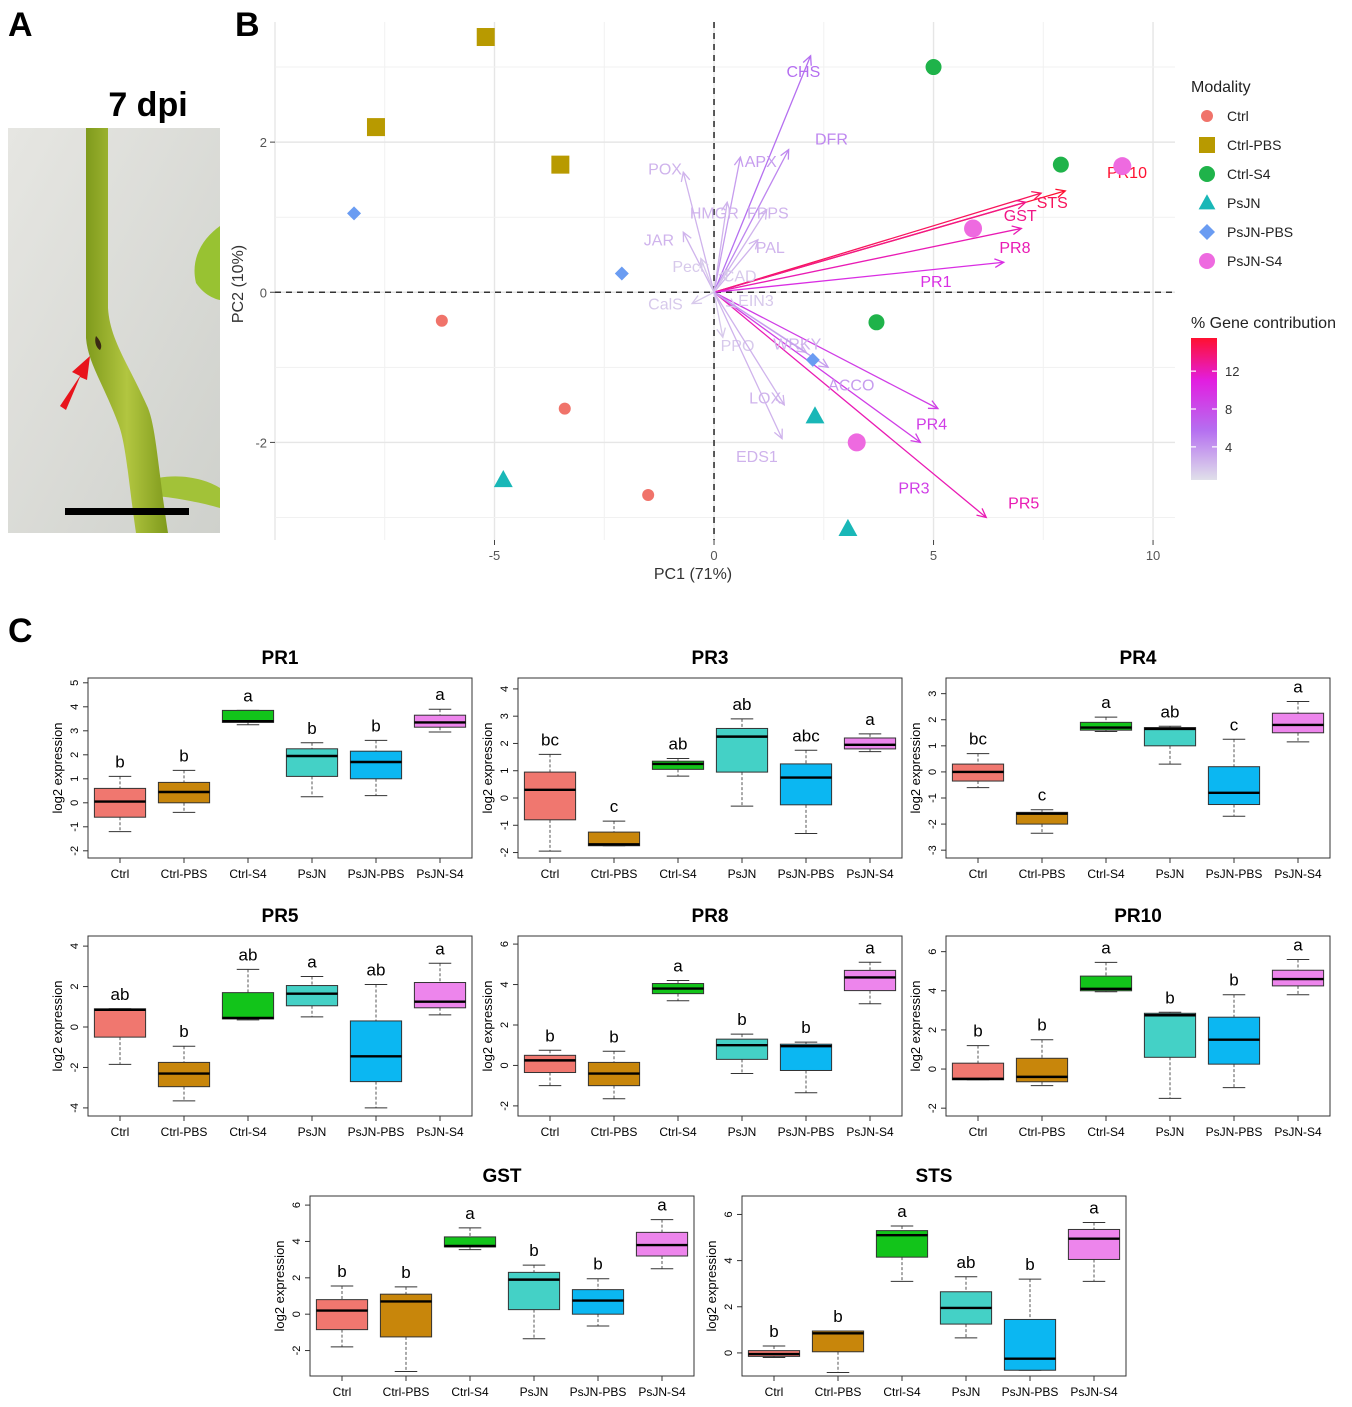 This screenshot has width=1352, height=1407. I want to click on loading-arrow-dfr, so click(751, 221).